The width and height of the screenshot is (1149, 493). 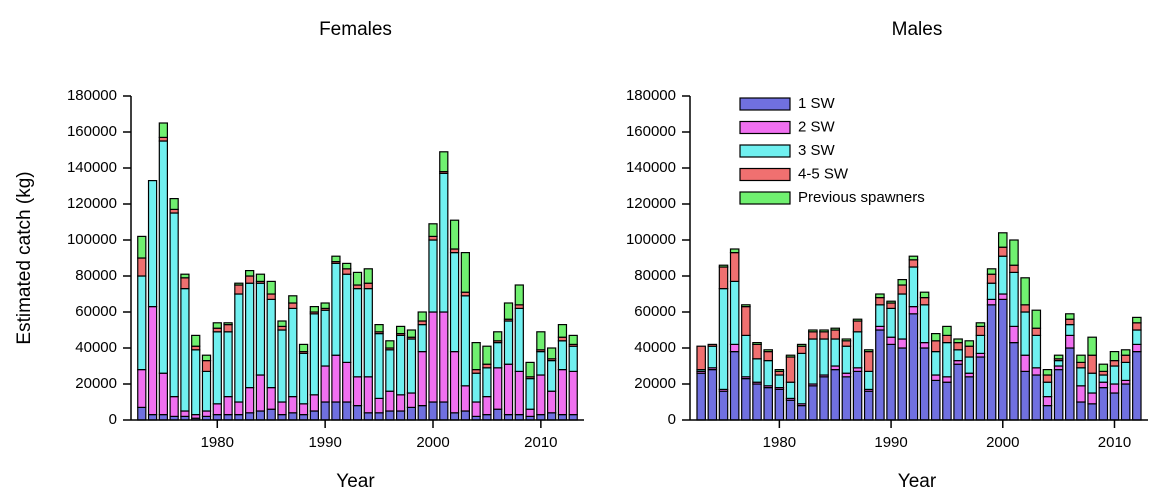 What do you see at coordinates (96, 311) in the screenshot?
I see `y-tick-label: 60000` at bounding box center [96, 311].